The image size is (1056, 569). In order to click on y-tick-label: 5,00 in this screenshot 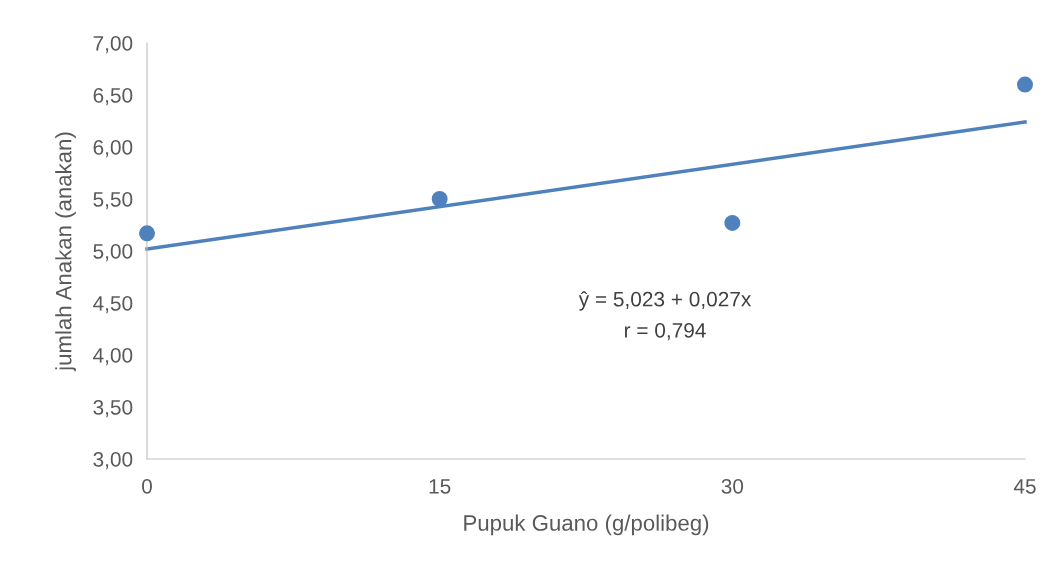, I will do `click(113, 253)`.